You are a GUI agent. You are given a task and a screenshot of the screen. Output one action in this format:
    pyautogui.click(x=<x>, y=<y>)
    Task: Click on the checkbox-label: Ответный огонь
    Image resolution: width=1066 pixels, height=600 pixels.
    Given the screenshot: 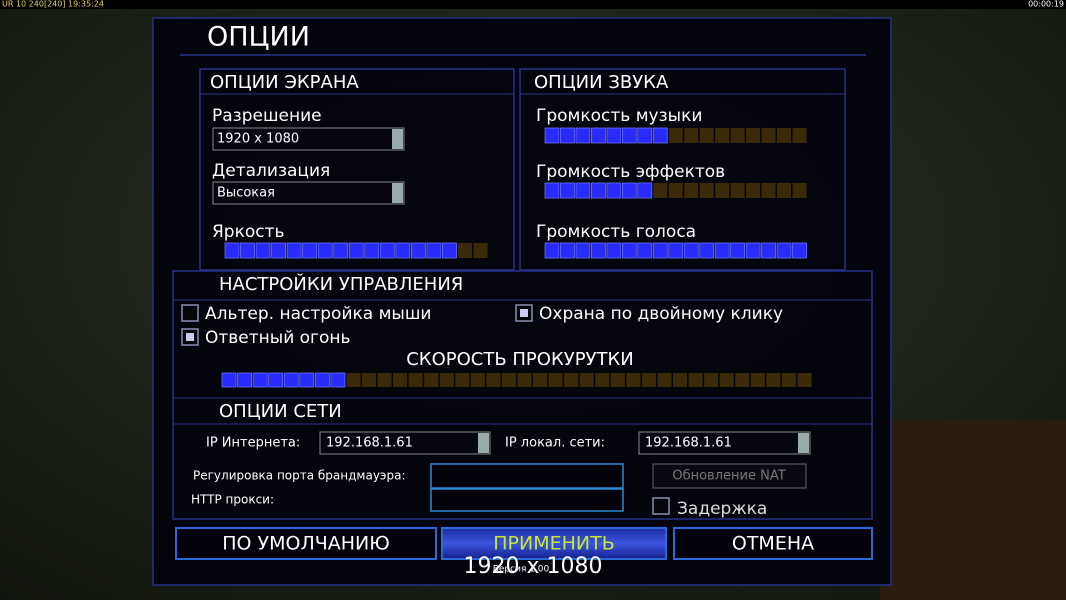 What is the action you would take?
    pyautogui.click(x=278, y=338)
    